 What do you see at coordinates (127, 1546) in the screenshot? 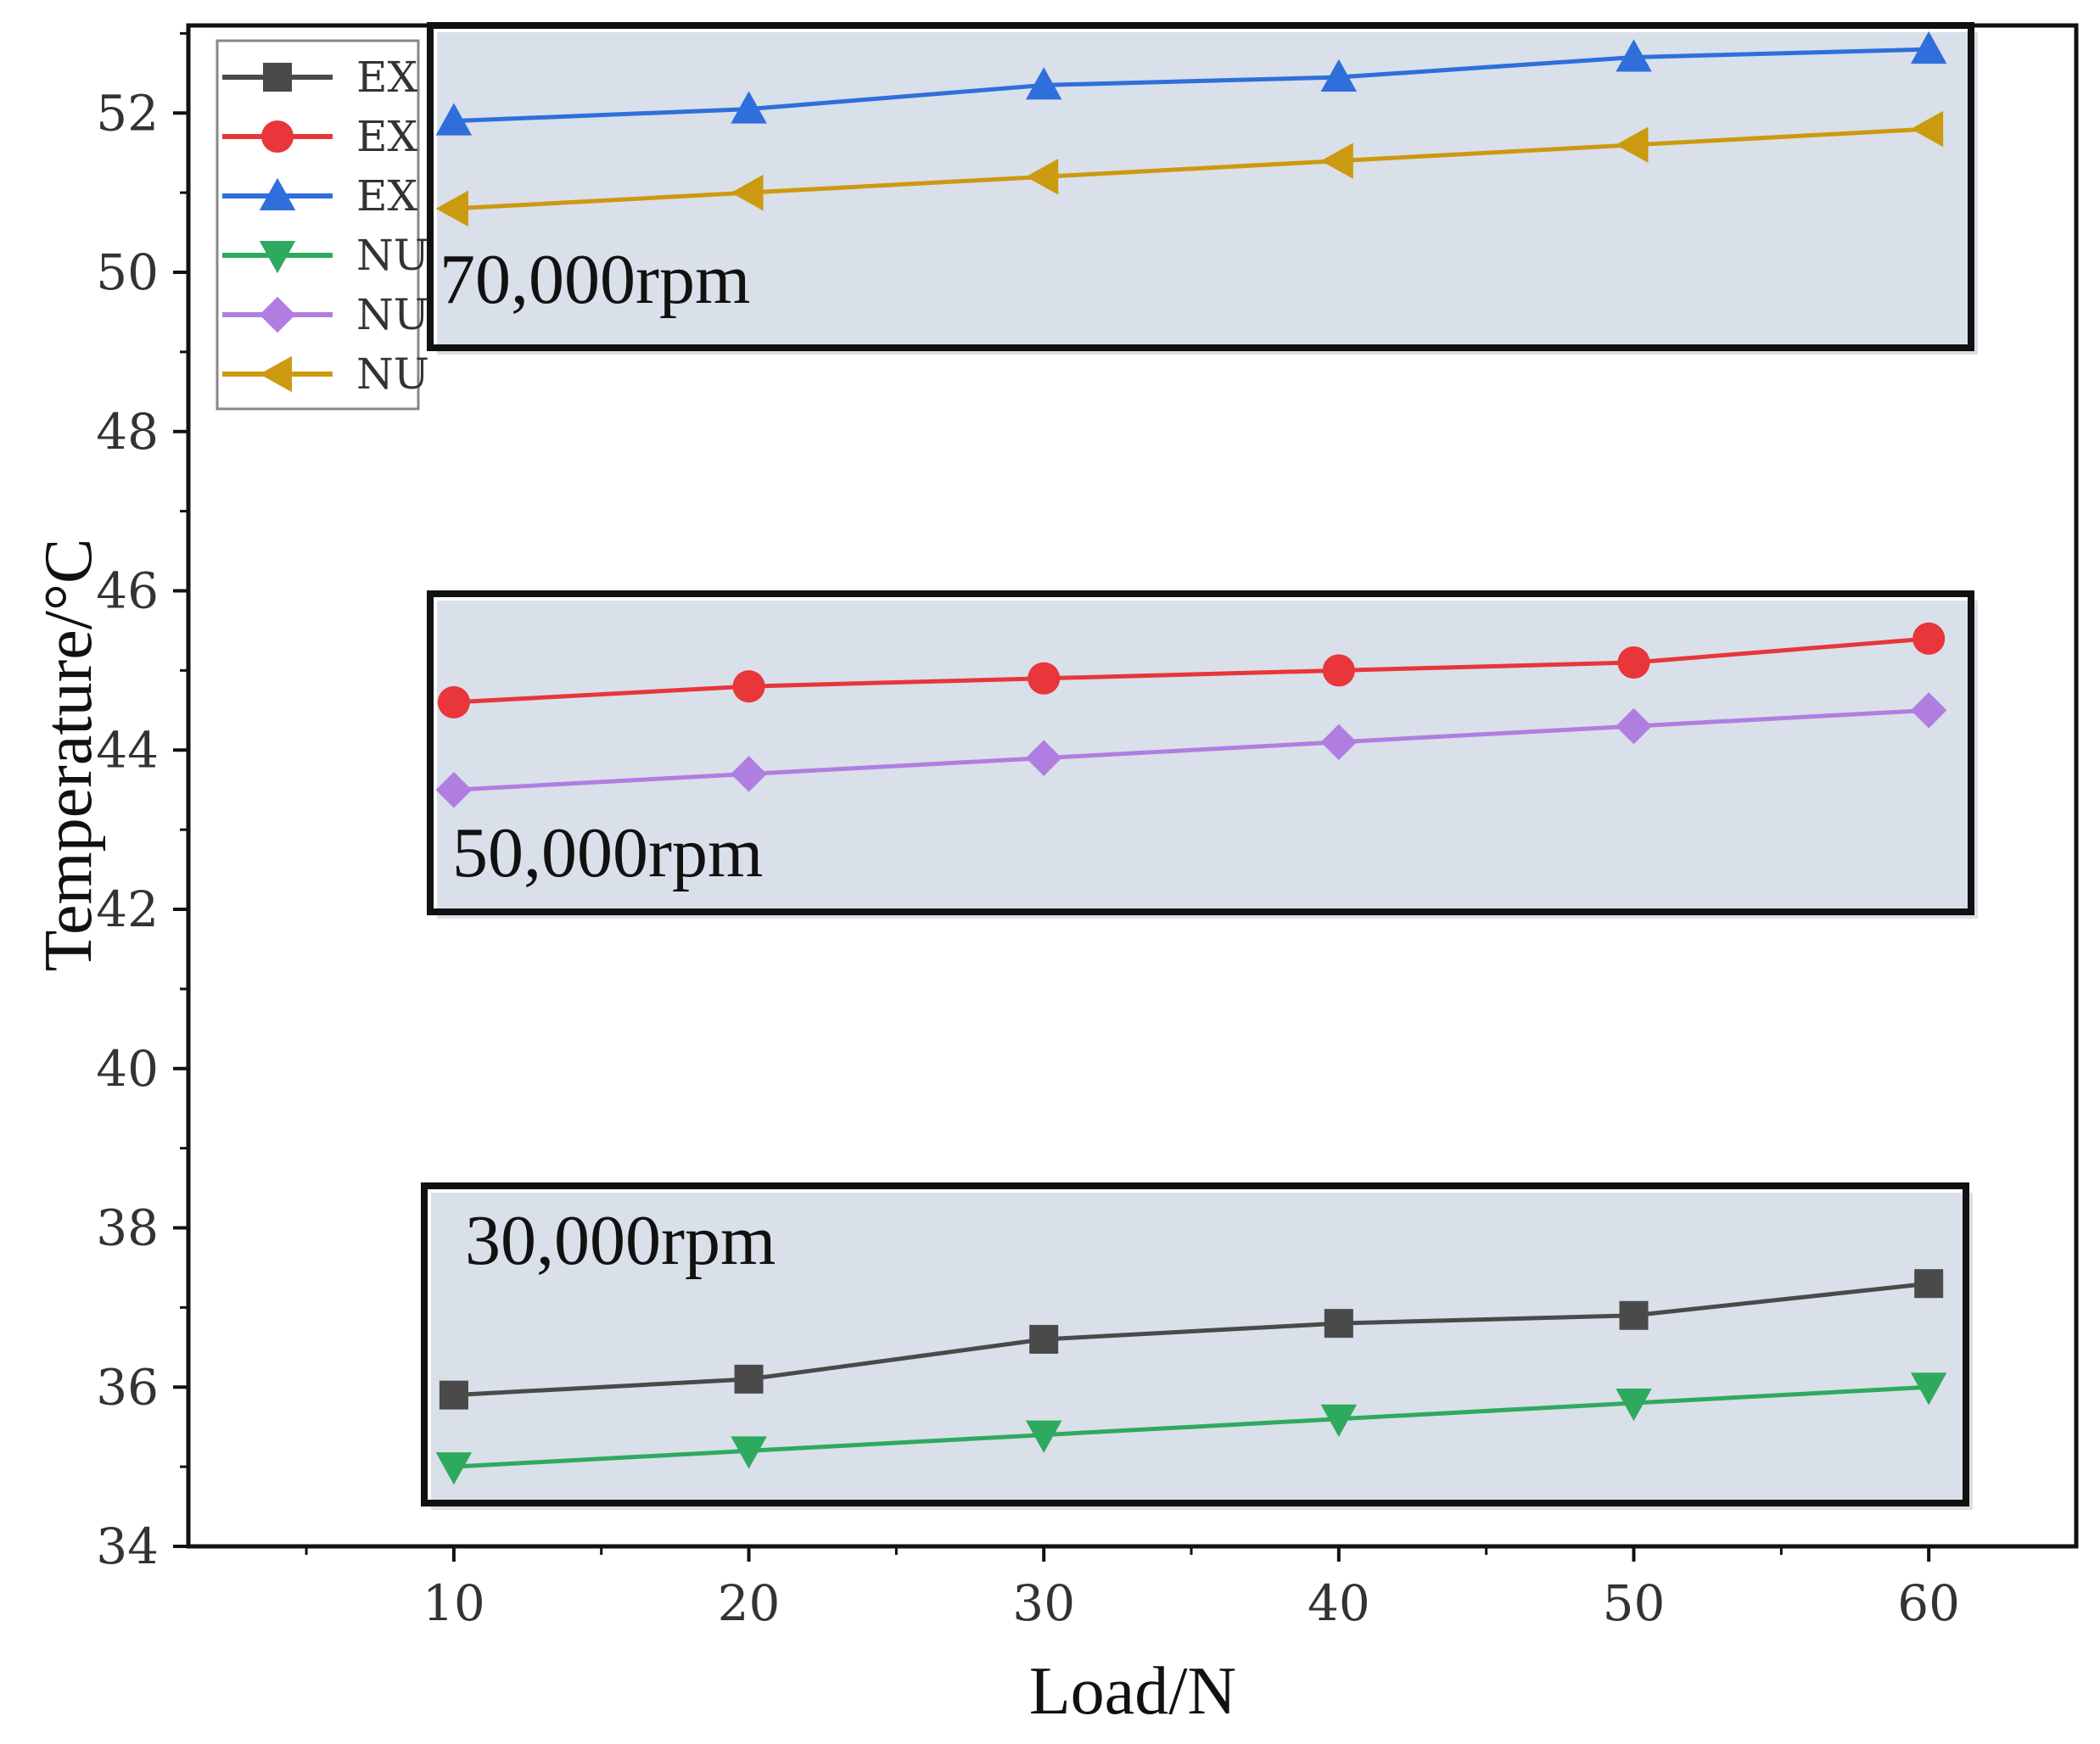
I see `y-tick-label-0: 34` at bounding box center [127, 1546].